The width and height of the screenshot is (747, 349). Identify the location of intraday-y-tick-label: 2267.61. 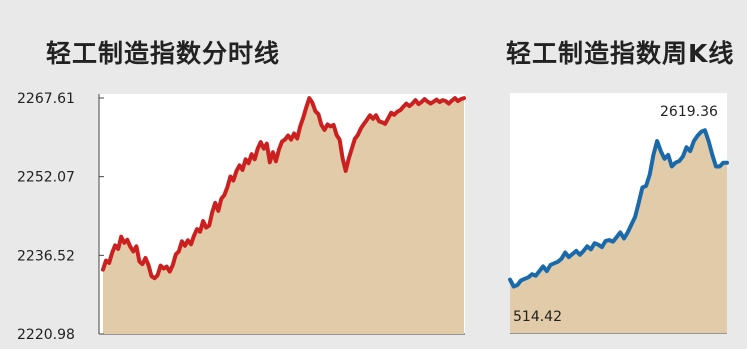
(46, 99).